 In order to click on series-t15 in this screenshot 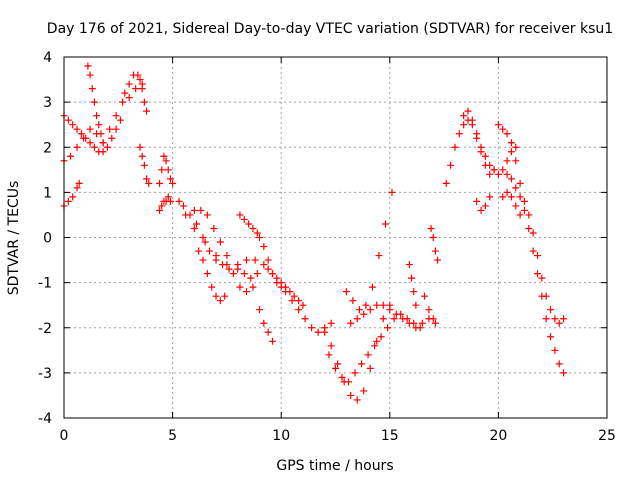, I will do `click(283, 285)`.